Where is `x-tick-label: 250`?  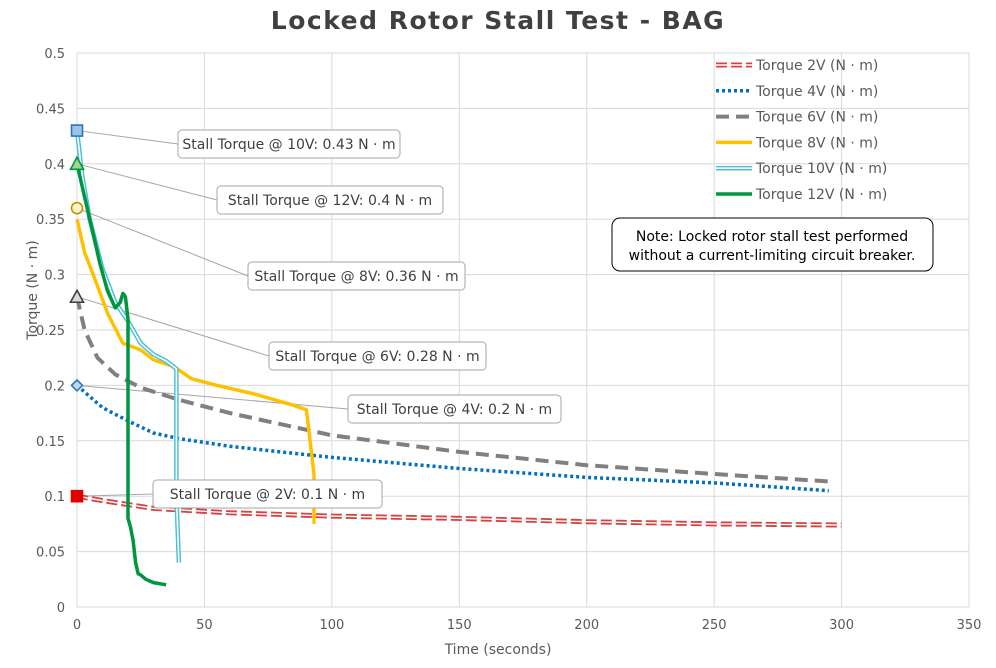 x-tick-label: 250 is located at coordinates (714, 625).